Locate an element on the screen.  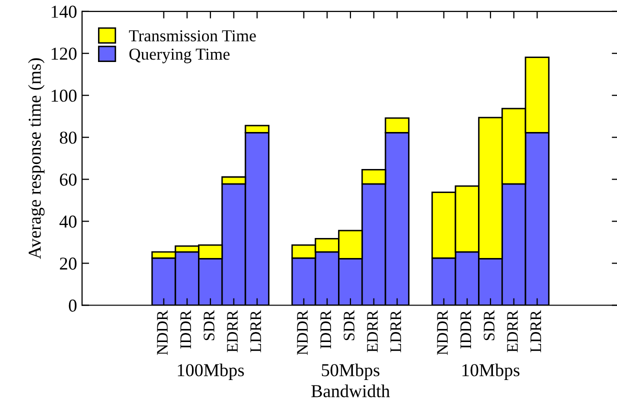
y-axis-title: Average response time (ms) is located at coordinates (36, 159).